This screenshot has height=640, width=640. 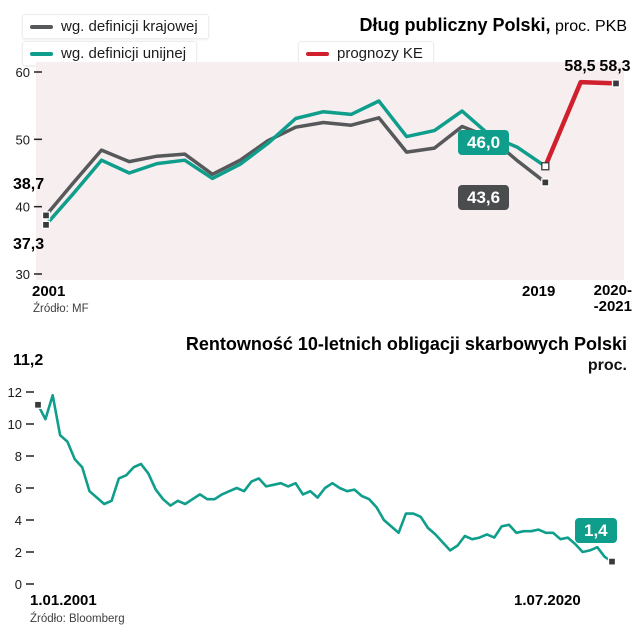 What do you see at coordinates (484, 197) in the screenshot?
I see `badge-debt-national-2019: 43,6` at bounding box center [484, 197].